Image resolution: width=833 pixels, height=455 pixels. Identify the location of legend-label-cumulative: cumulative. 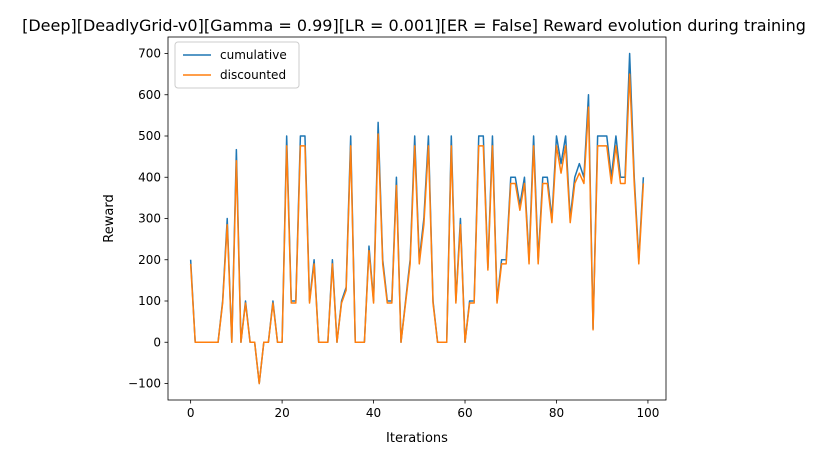
(253, 55).